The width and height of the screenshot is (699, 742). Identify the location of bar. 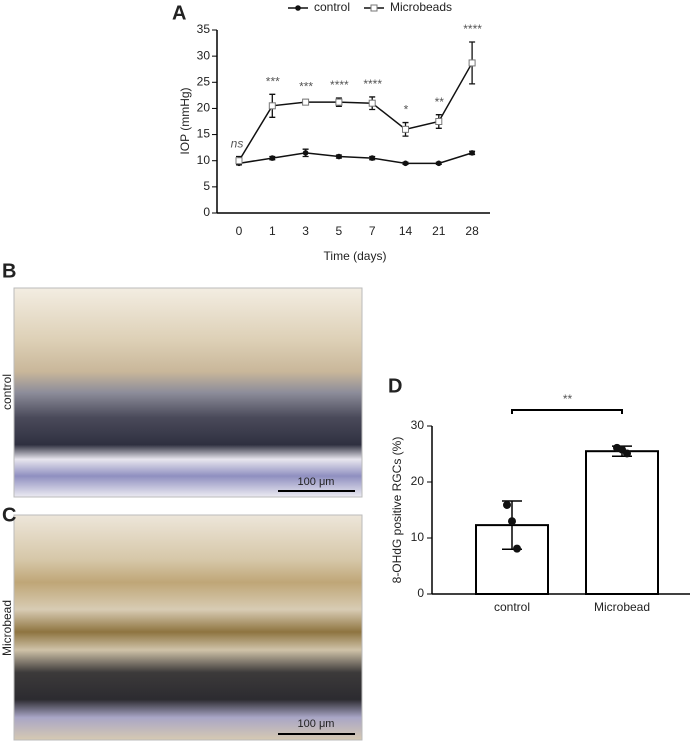
(622, 523).